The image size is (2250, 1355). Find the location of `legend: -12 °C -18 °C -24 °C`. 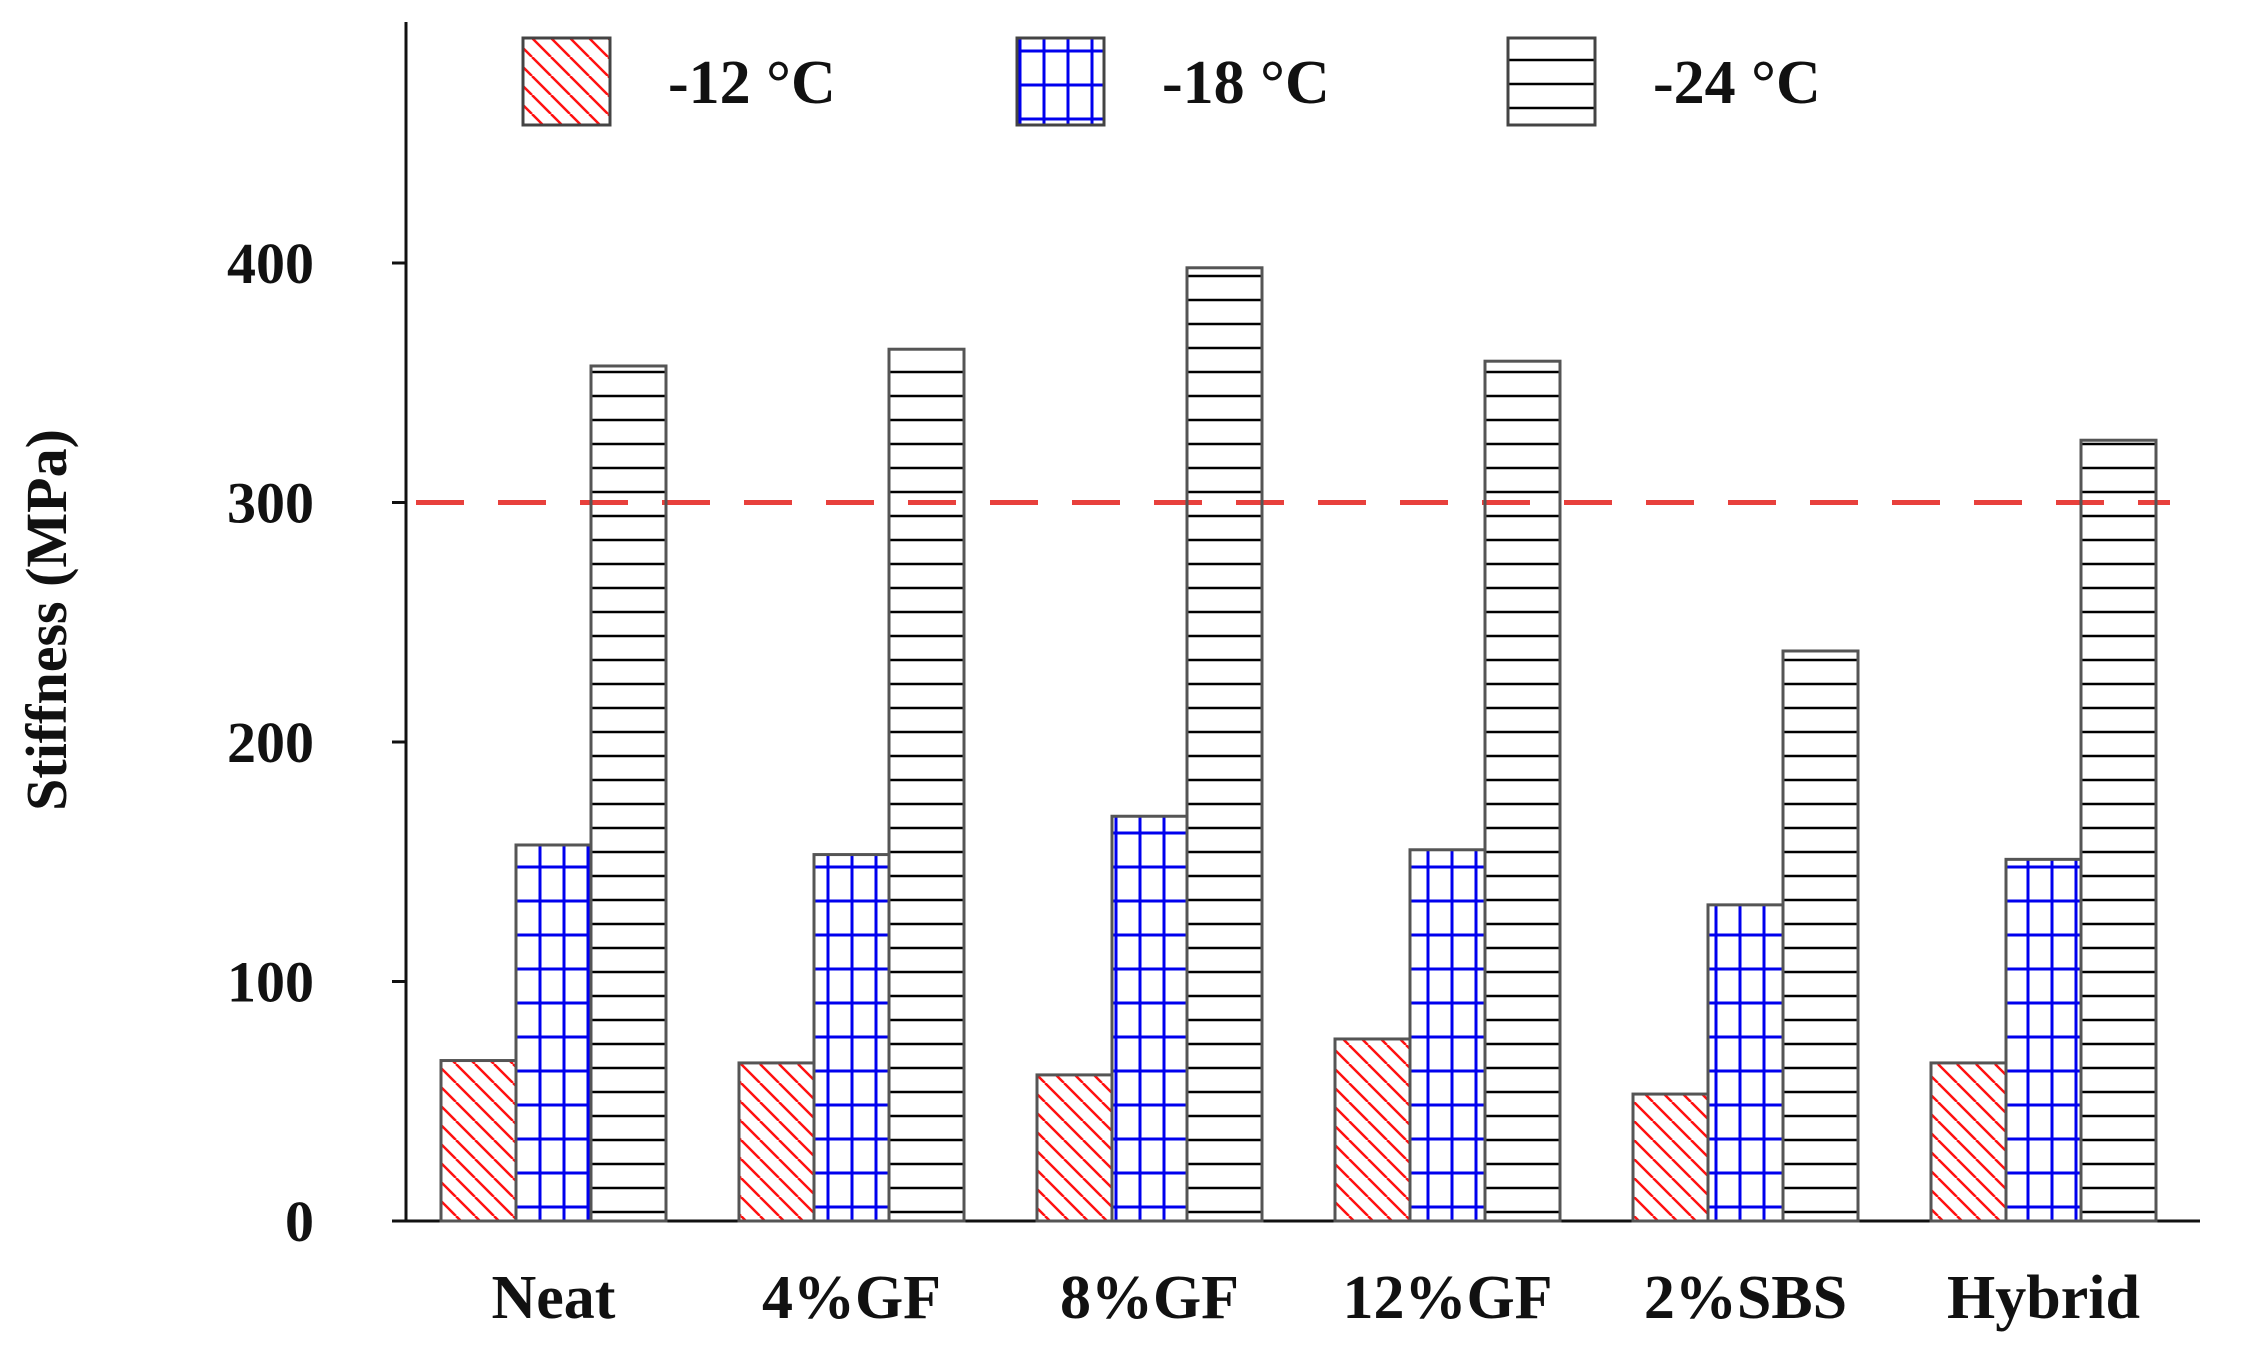

legend: -12 °C -18 °C -24 °C is located at coordinates (1171, 81).